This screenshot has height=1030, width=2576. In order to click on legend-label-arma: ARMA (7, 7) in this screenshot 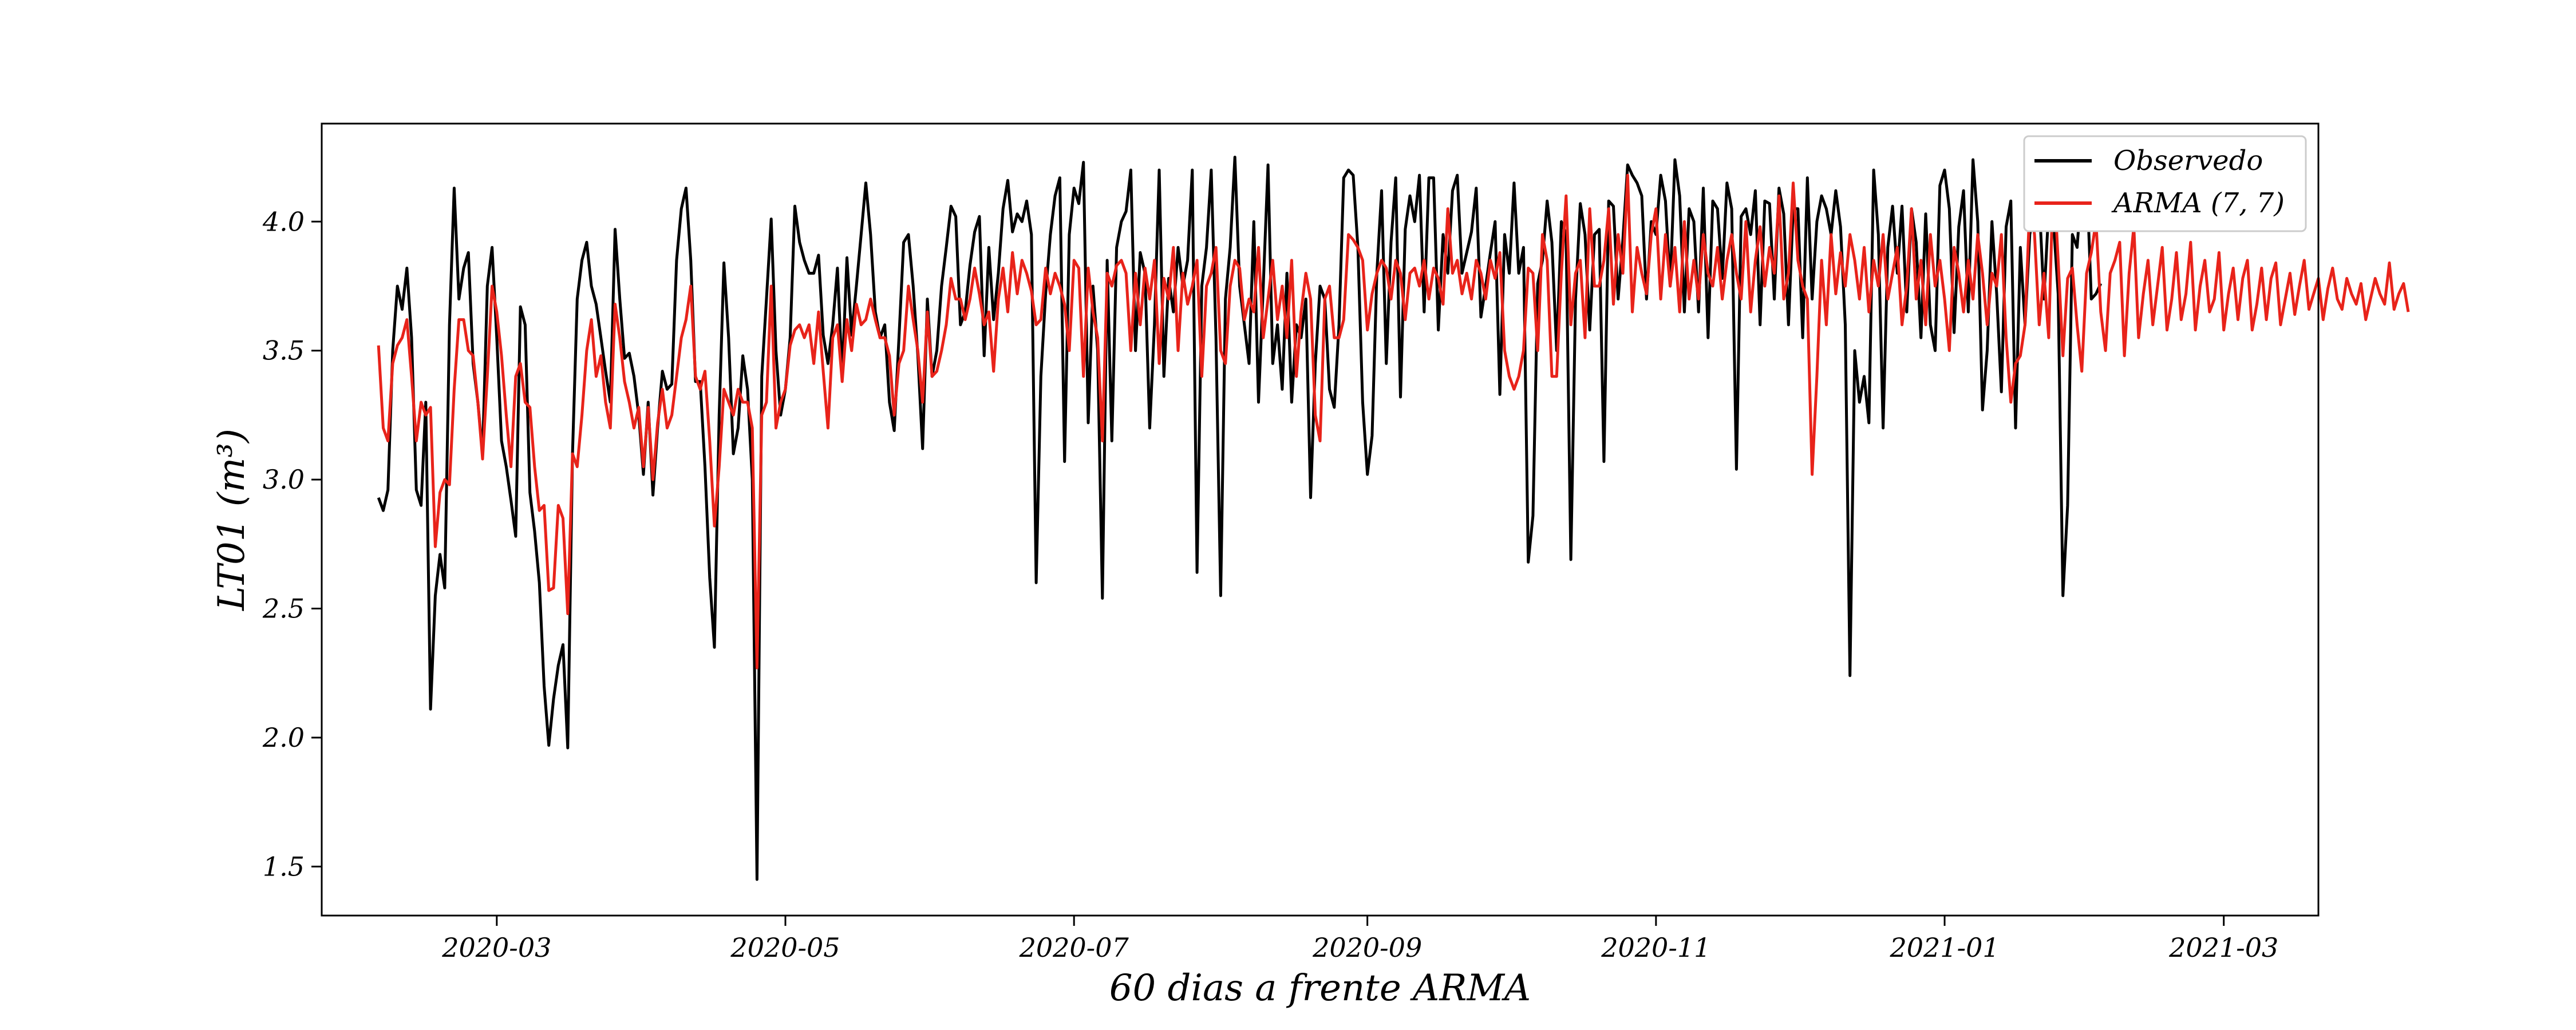, I will do `click(2198, 203)`.